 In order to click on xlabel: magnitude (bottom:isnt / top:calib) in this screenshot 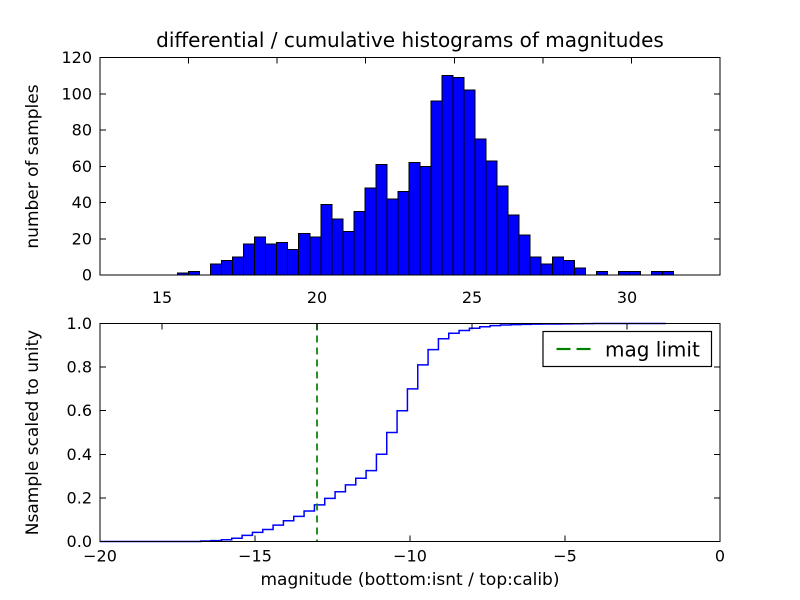, I will do `click(410, 580)`.